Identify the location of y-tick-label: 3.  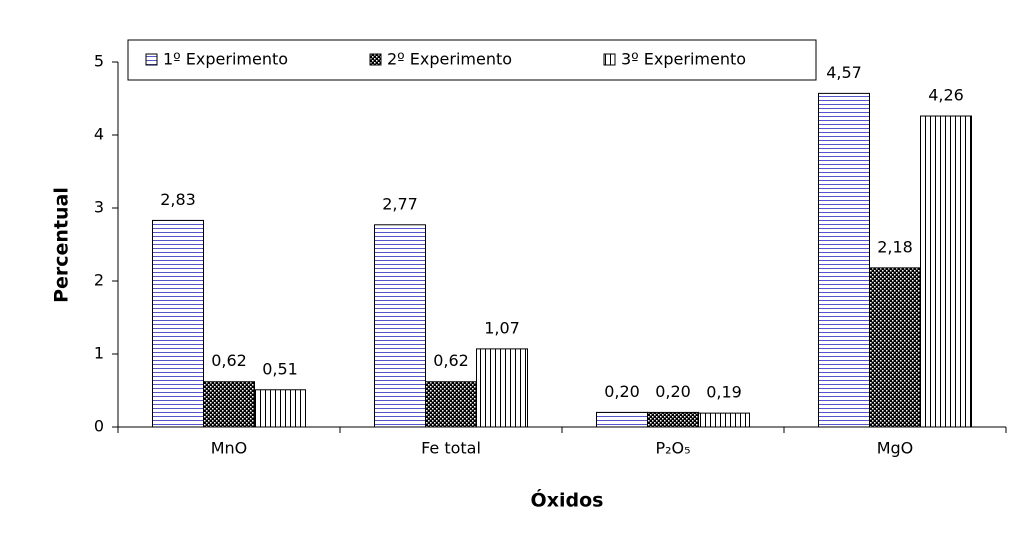
(99, 207).